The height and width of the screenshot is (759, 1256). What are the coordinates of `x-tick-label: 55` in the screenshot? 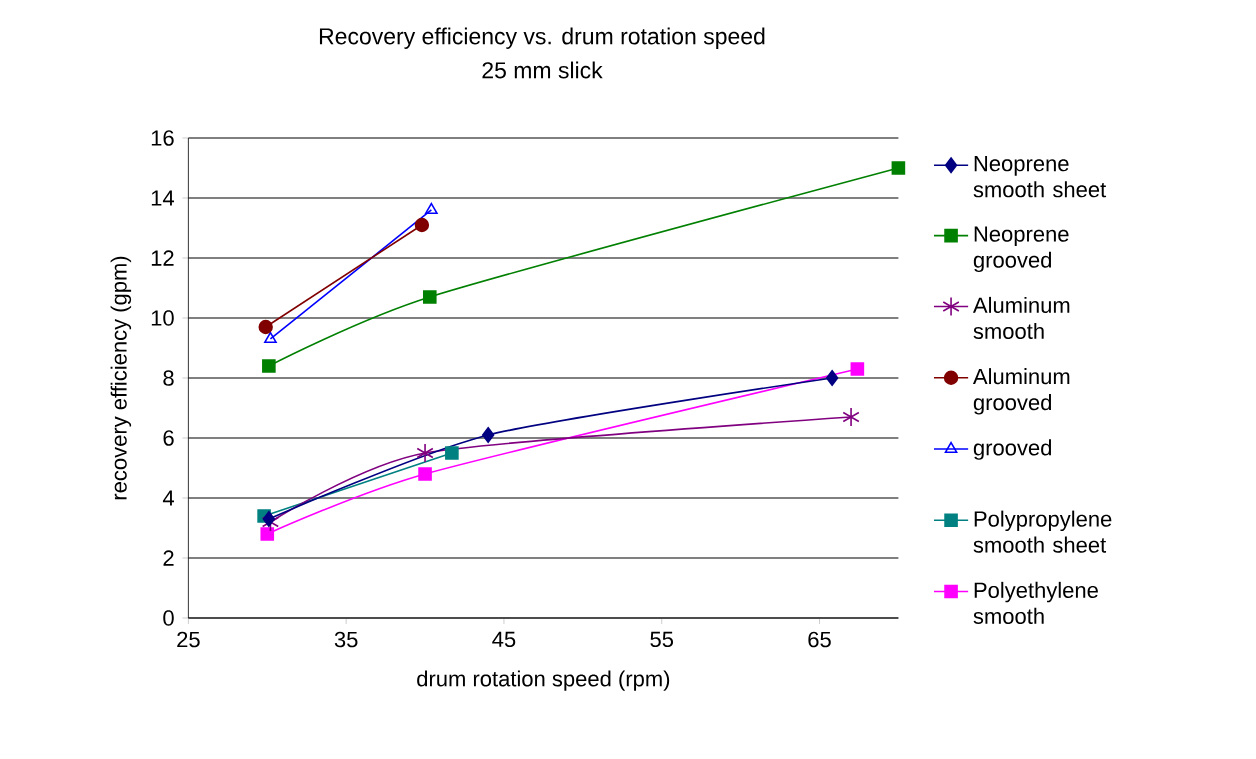 It's located at (662, 639).